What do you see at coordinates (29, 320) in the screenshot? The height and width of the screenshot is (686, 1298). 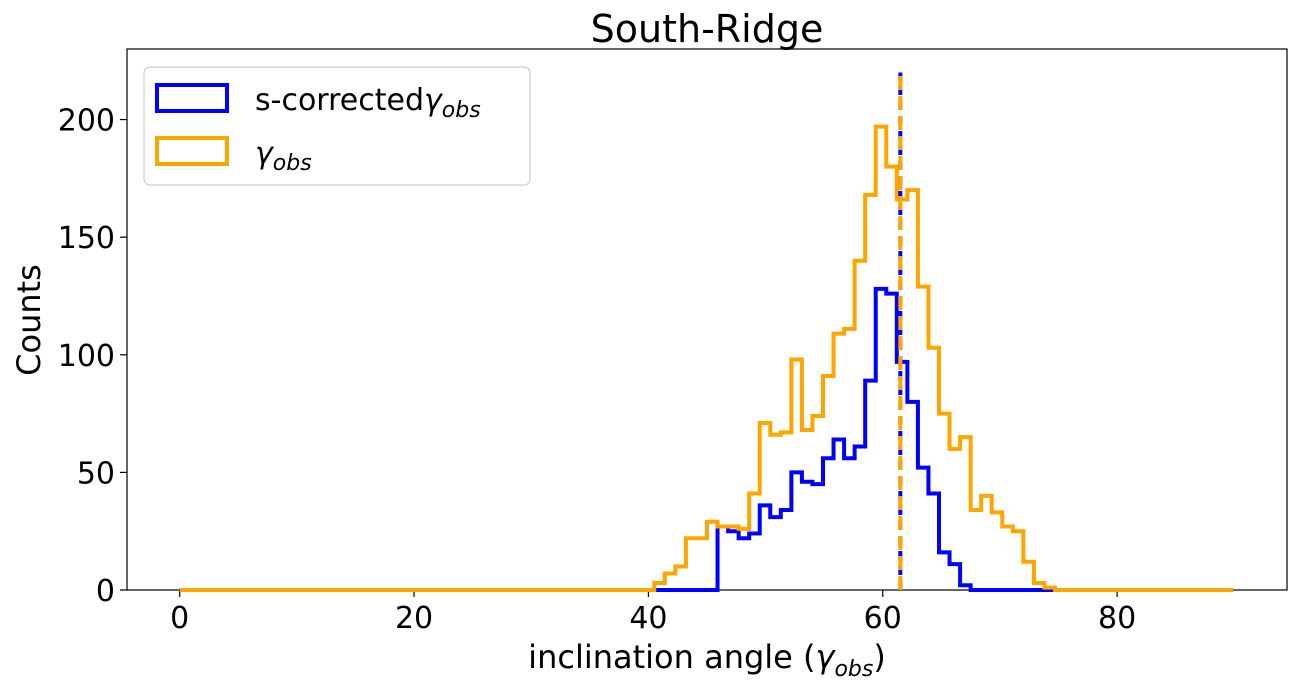 I see `y-axis-label: Counts` at bounding box center [29, 320].